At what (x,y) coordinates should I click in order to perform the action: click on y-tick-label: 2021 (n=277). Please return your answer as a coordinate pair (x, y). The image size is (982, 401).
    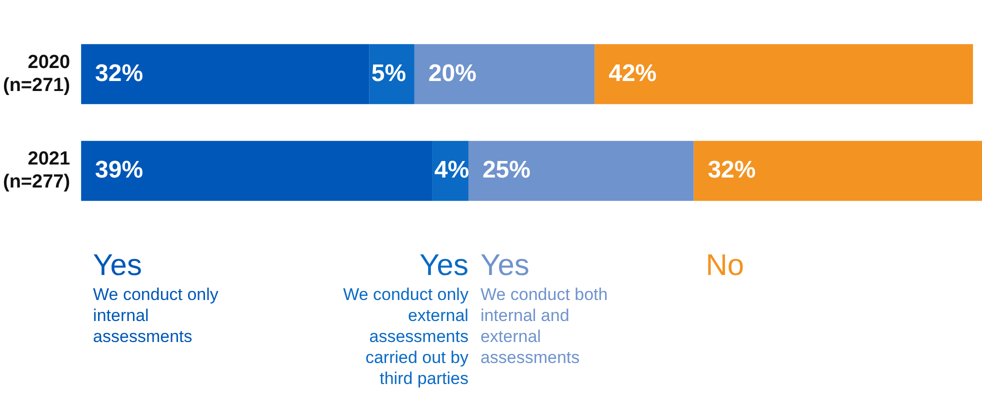
    Looking at the image, I should click on (36, 170).